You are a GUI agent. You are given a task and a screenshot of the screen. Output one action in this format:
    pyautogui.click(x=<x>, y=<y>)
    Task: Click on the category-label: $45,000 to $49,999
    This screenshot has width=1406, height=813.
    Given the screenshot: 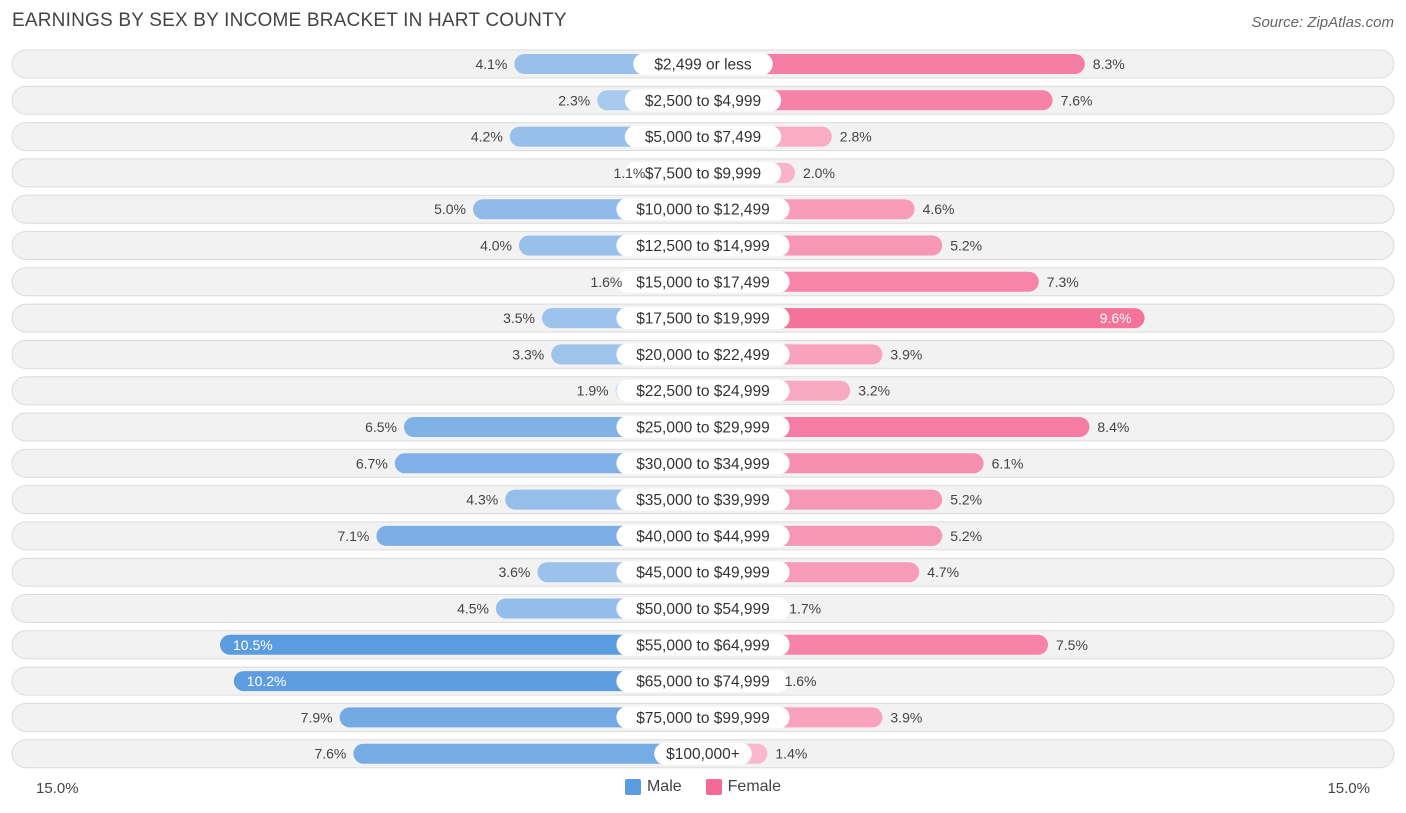 What is the action you would take?
    pyautogui.click(x=703, y=573)
    